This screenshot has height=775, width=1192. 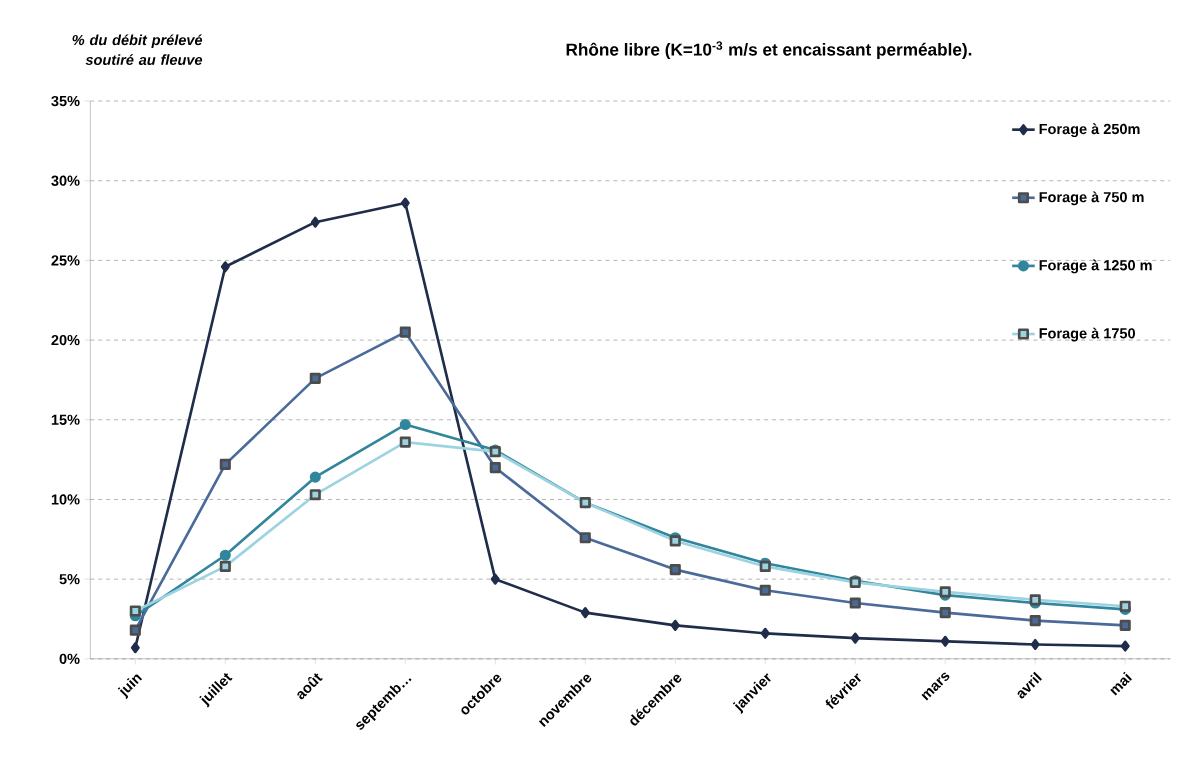 What do you see at coordinates (65, 340) in the screenshot?
I see `y-tick-label: 20%` at bounding box center [65, 340].